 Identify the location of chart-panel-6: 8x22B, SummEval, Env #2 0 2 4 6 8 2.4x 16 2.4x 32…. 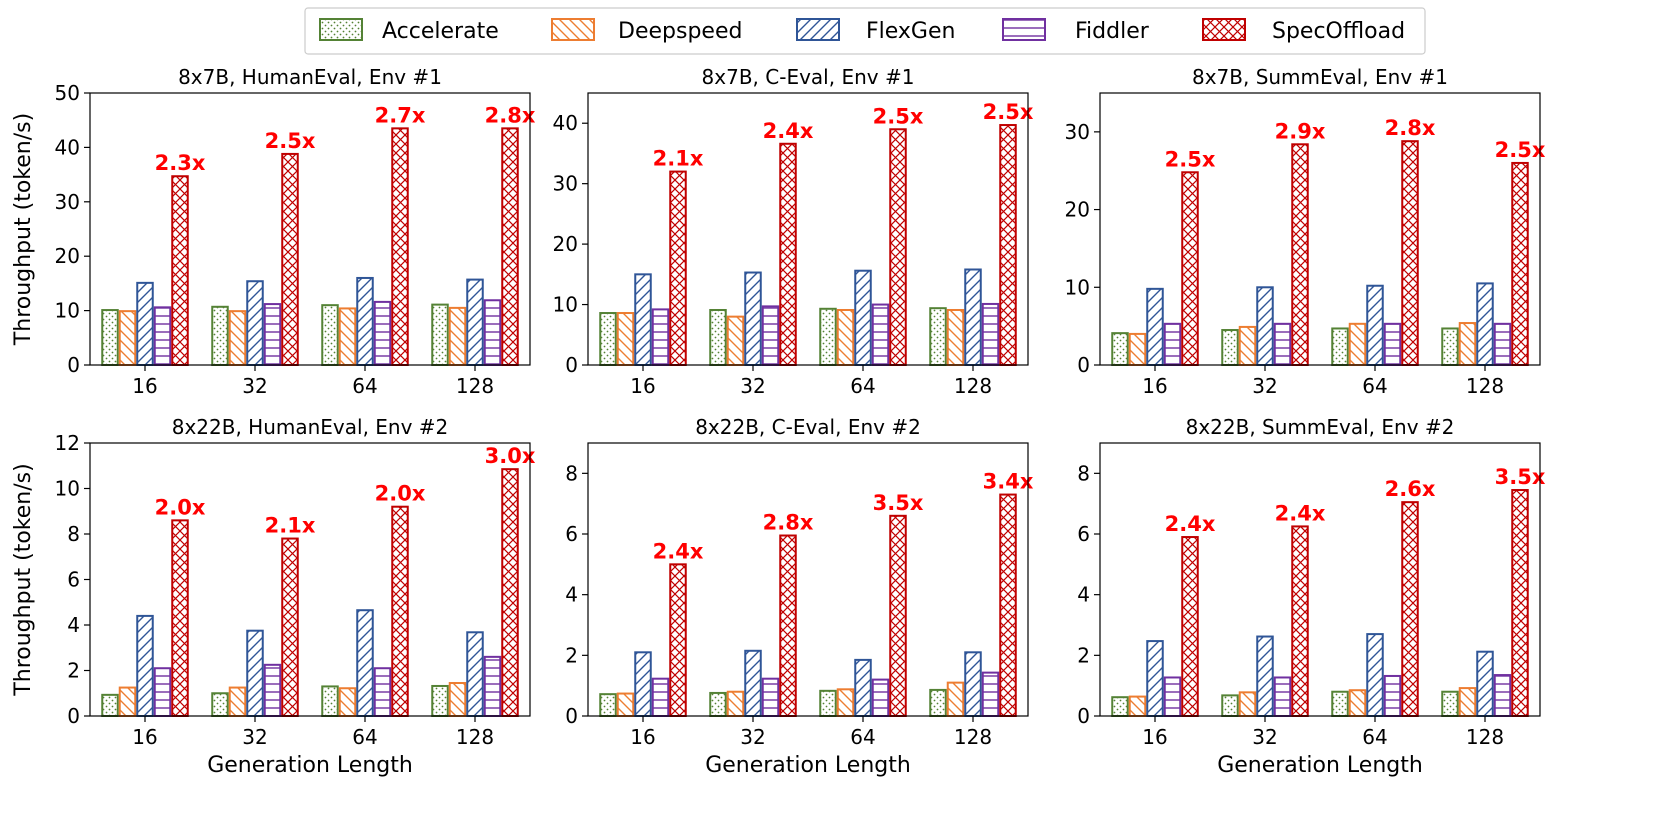
(1311, 596).